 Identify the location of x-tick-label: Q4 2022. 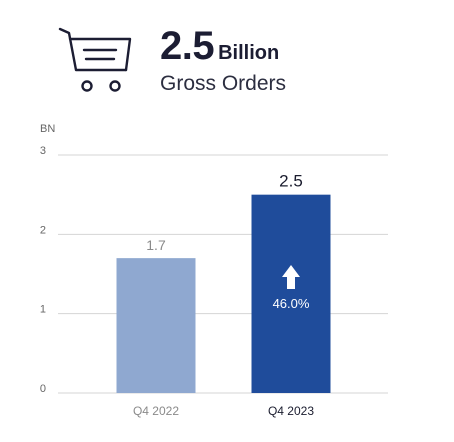
(156, 411).